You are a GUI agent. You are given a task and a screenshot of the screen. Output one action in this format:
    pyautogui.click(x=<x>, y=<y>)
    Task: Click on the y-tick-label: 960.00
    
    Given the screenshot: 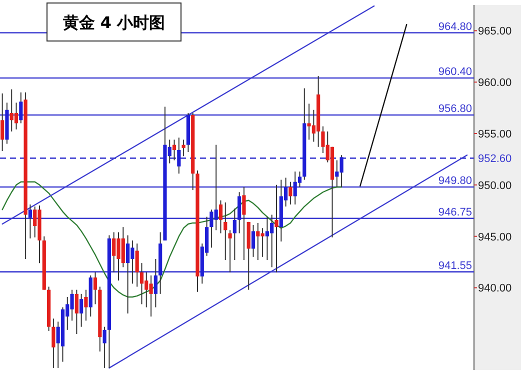 What is the action you would take?
    pyautogui.click(x=495, y=83)
    